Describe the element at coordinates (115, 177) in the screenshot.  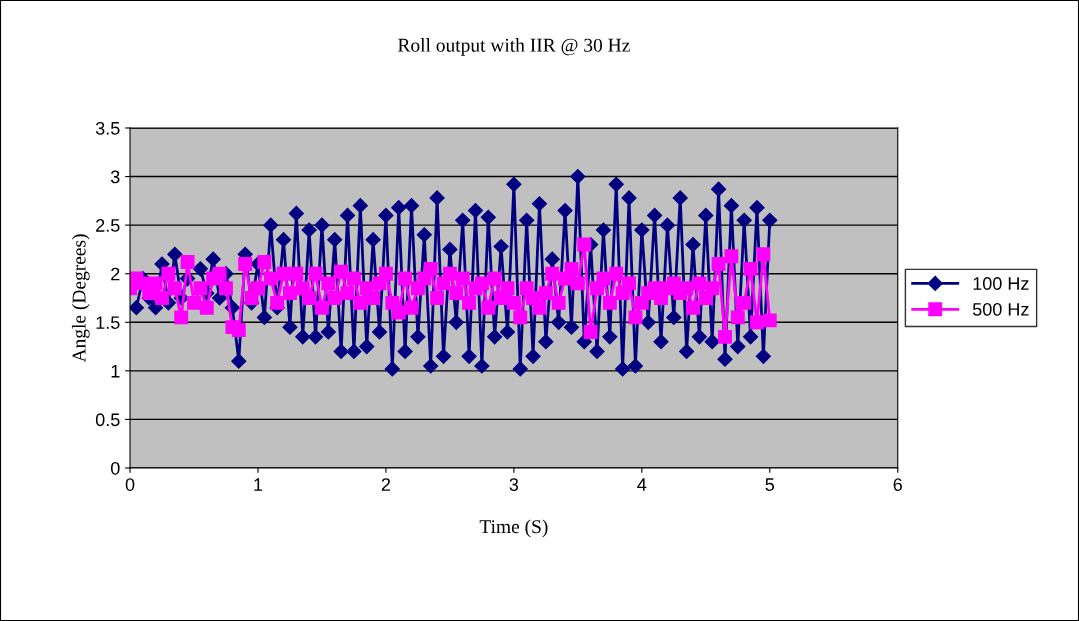
I see `y-tick-label: 3` at that location.